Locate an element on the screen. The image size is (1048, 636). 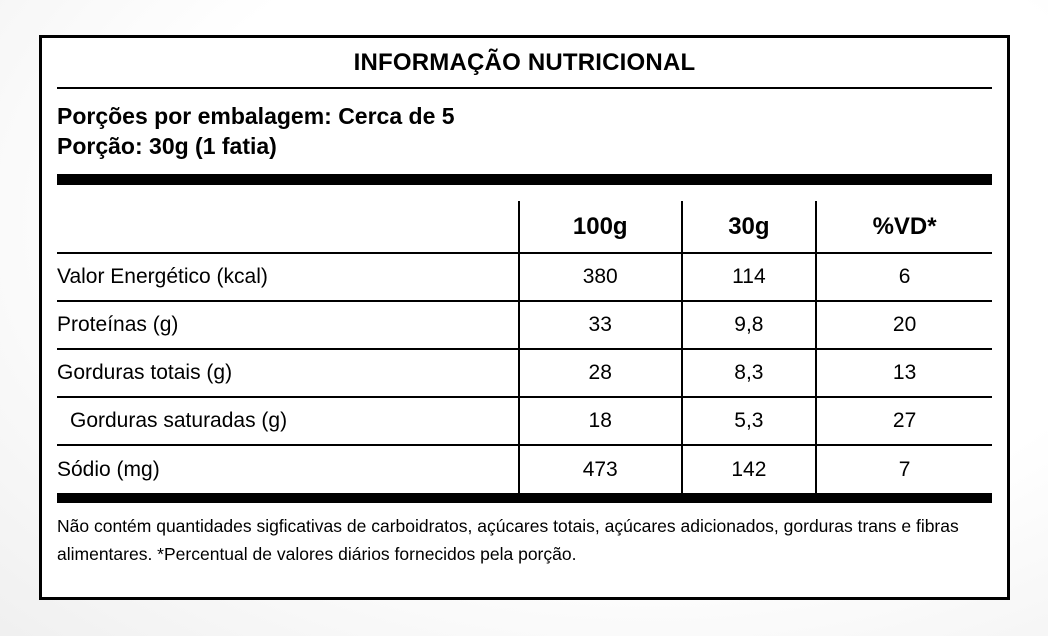
table-row: Gorduras totais (g) 28 8,3 13 is located at coordinates (524, 372).